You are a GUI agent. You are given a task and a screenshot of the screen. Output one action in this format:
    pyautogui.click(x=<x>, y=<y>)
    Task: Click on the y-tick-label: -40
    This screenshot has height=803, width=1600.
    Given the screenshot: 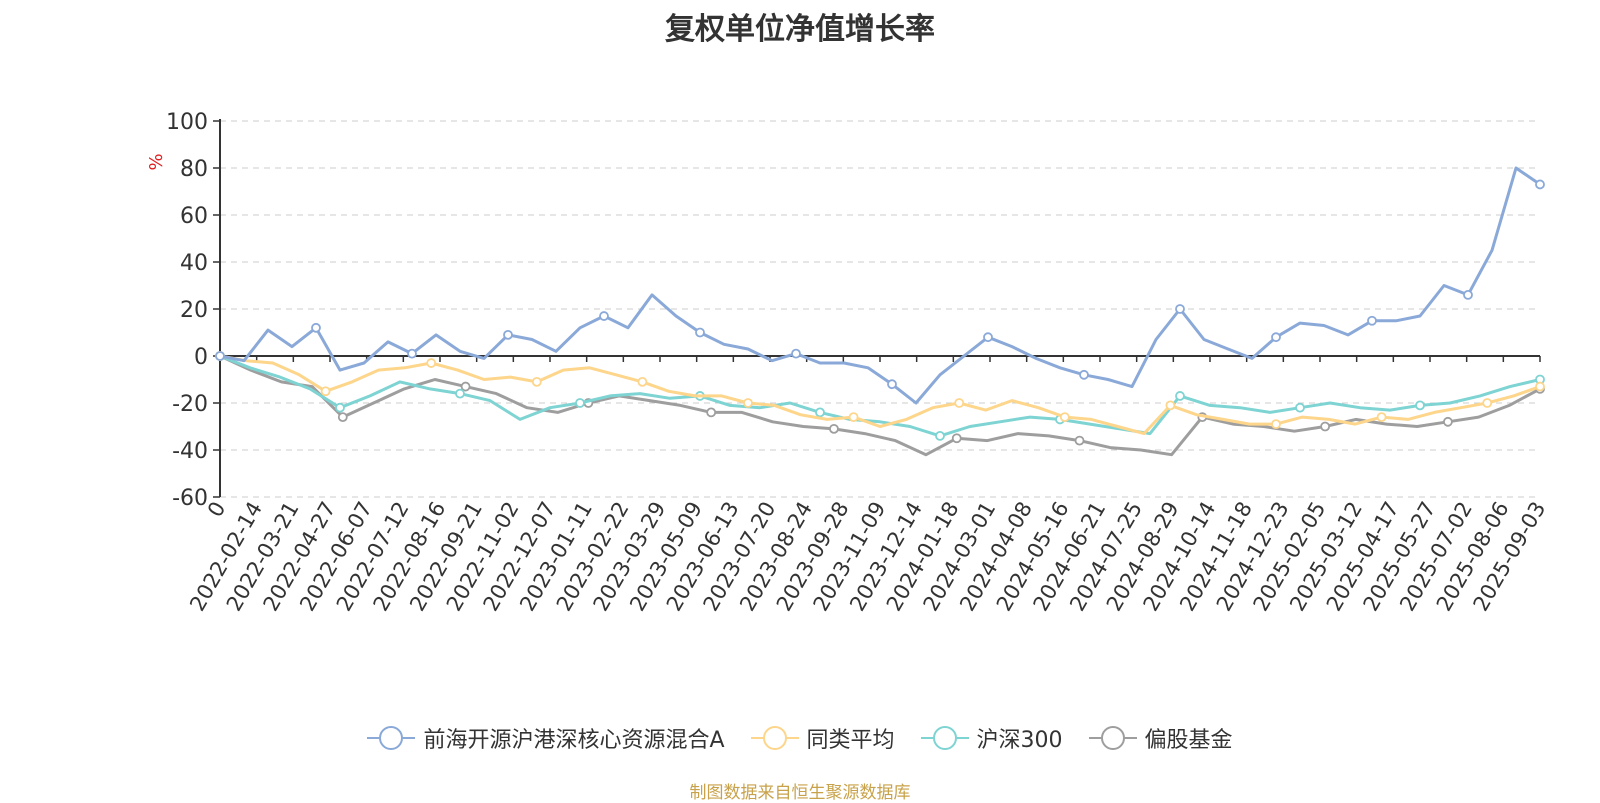 What is the action you would take?
    pyautogui.click(x=190, y=451)
    